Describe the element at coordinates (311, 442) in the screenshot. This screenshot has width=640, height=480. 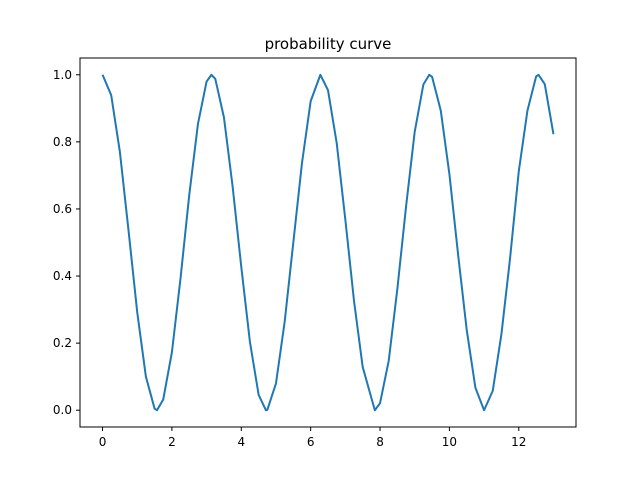
I see `x-tick-label: 6` at that location.